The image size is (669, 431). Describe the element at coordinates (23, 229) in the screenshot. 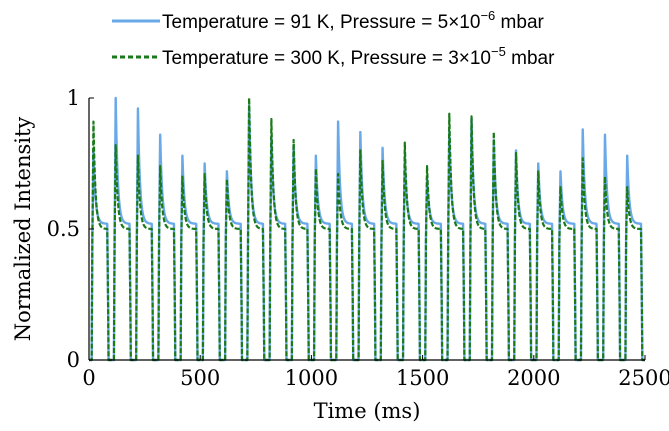

I see `y-axis-title: Normalized Intensity` at that location.